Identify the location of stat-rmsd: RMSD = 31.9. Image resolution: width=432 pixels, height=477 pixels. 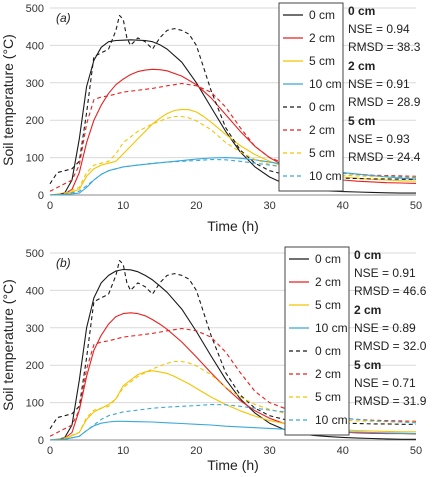
(390, 401).